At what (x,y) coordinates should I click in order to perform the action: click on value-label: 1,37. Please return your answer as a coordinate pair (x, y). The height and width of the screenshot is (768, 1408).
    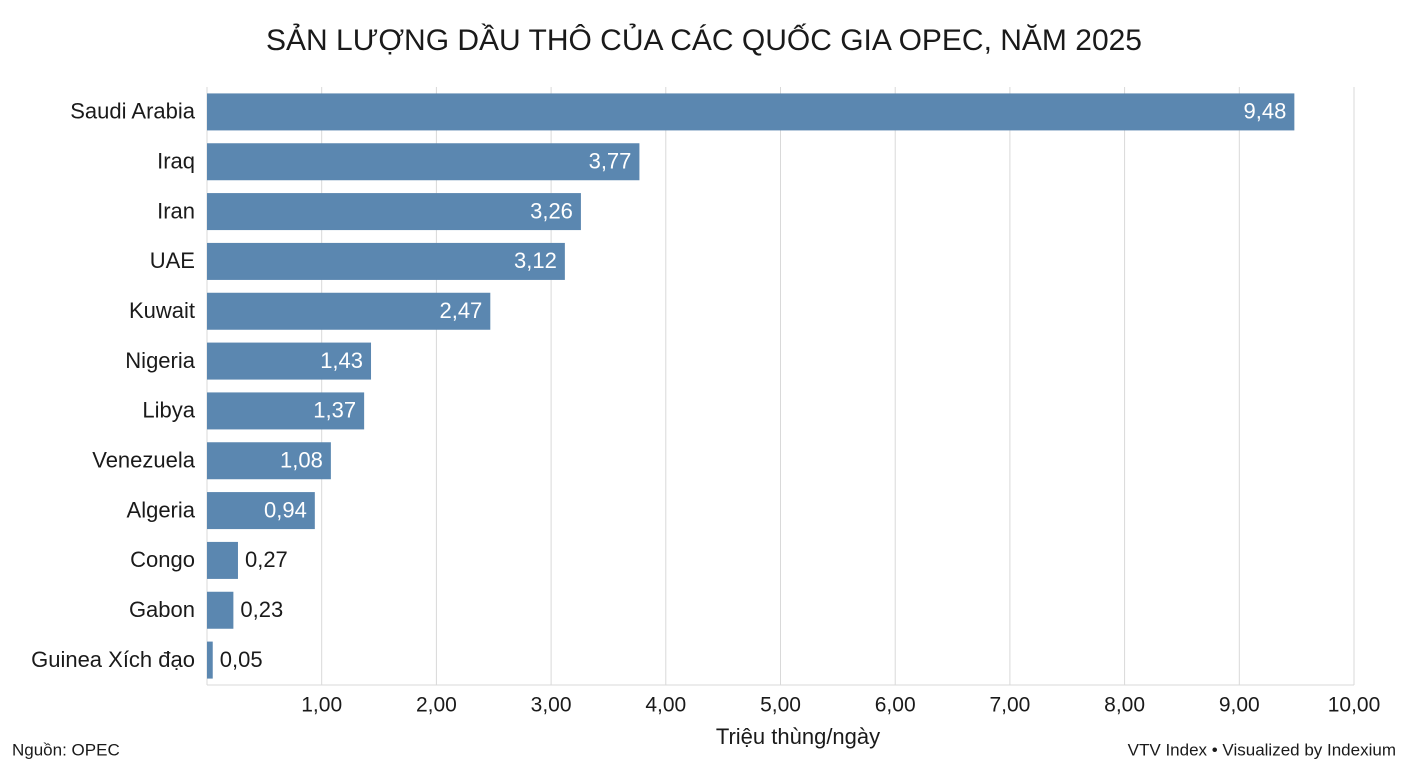
    Looking at the image, I should click on (334, 410).